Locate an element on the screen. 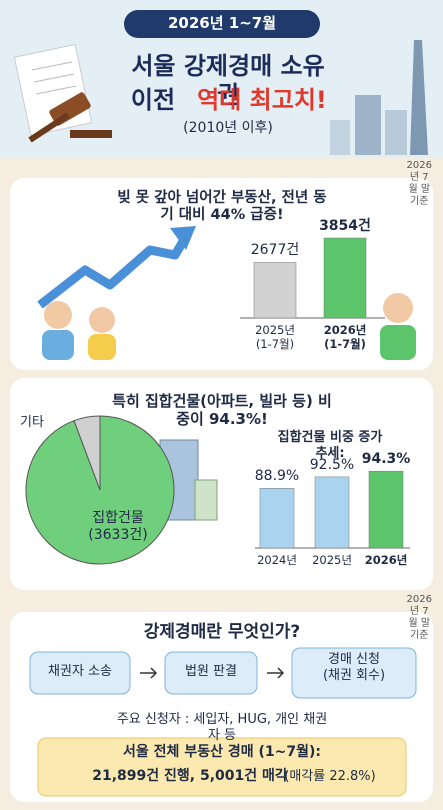  value-label: 92.5% is located at coordinates (332, 464).